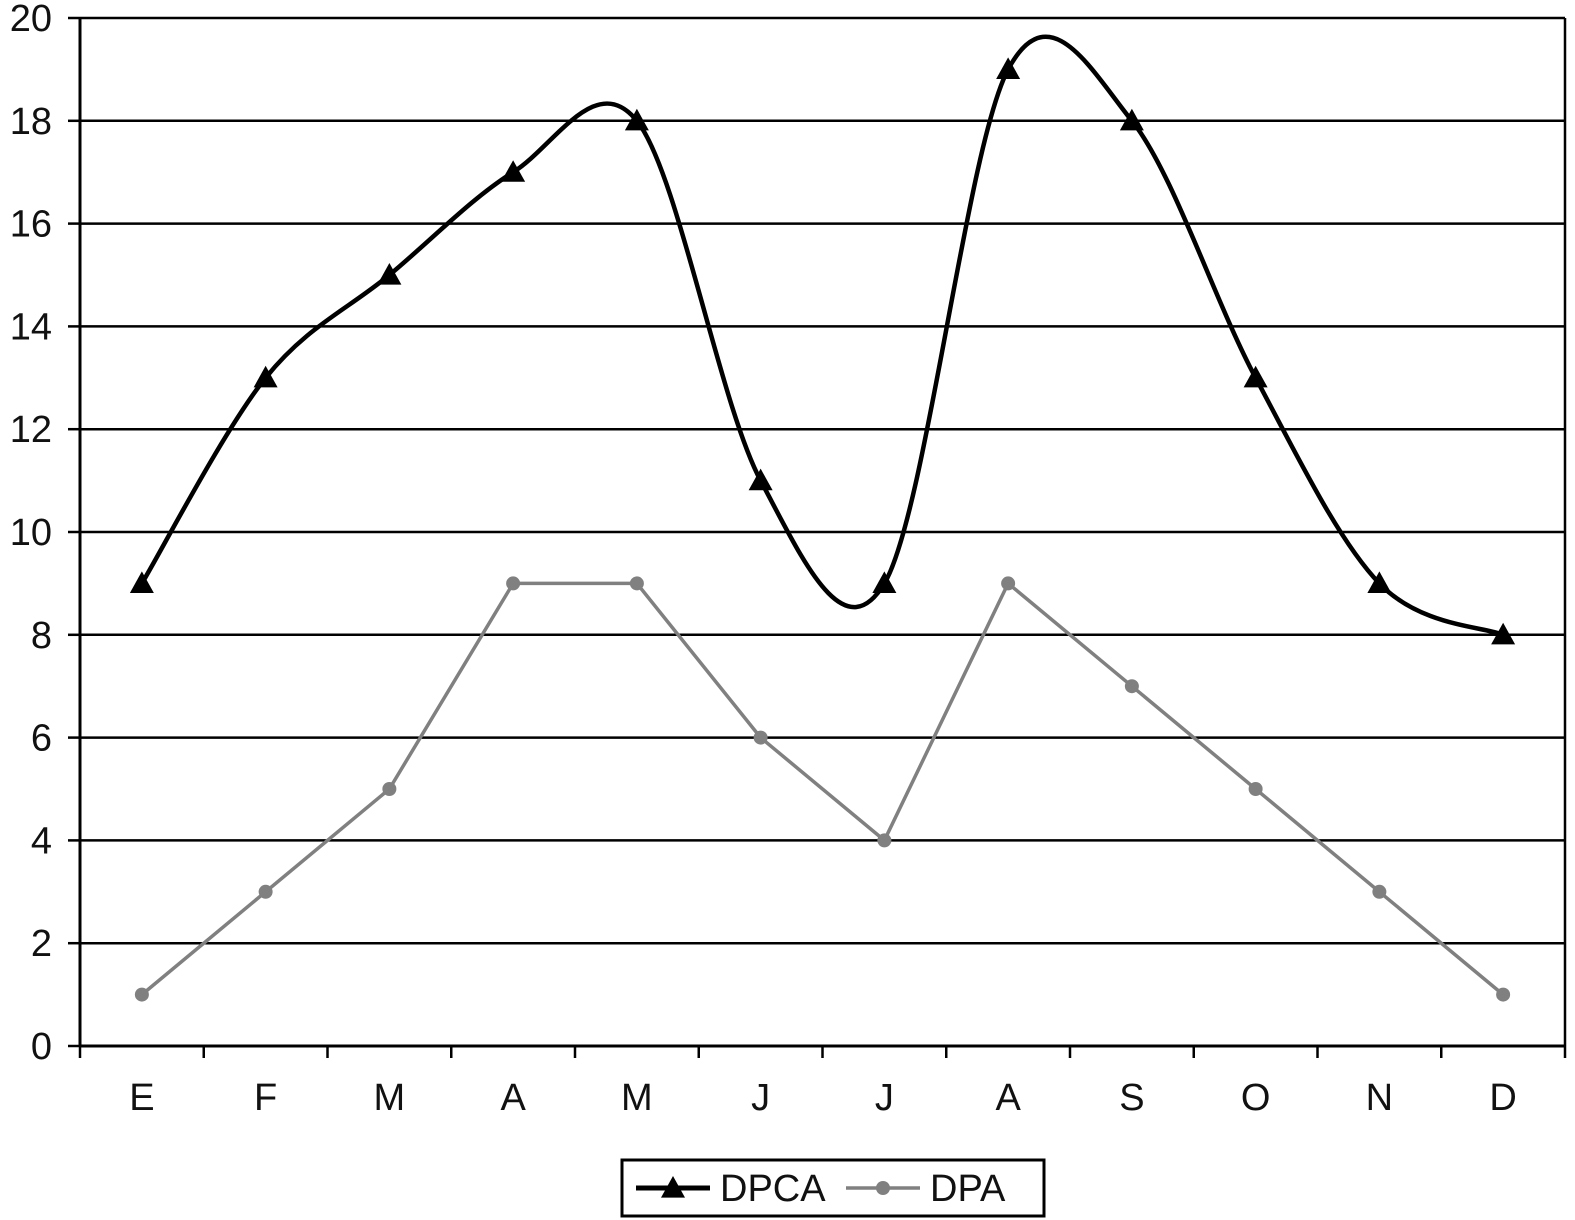 The image size is (1575, 1220). I want to click on legend-marker-dpa, so click(883, 1188).